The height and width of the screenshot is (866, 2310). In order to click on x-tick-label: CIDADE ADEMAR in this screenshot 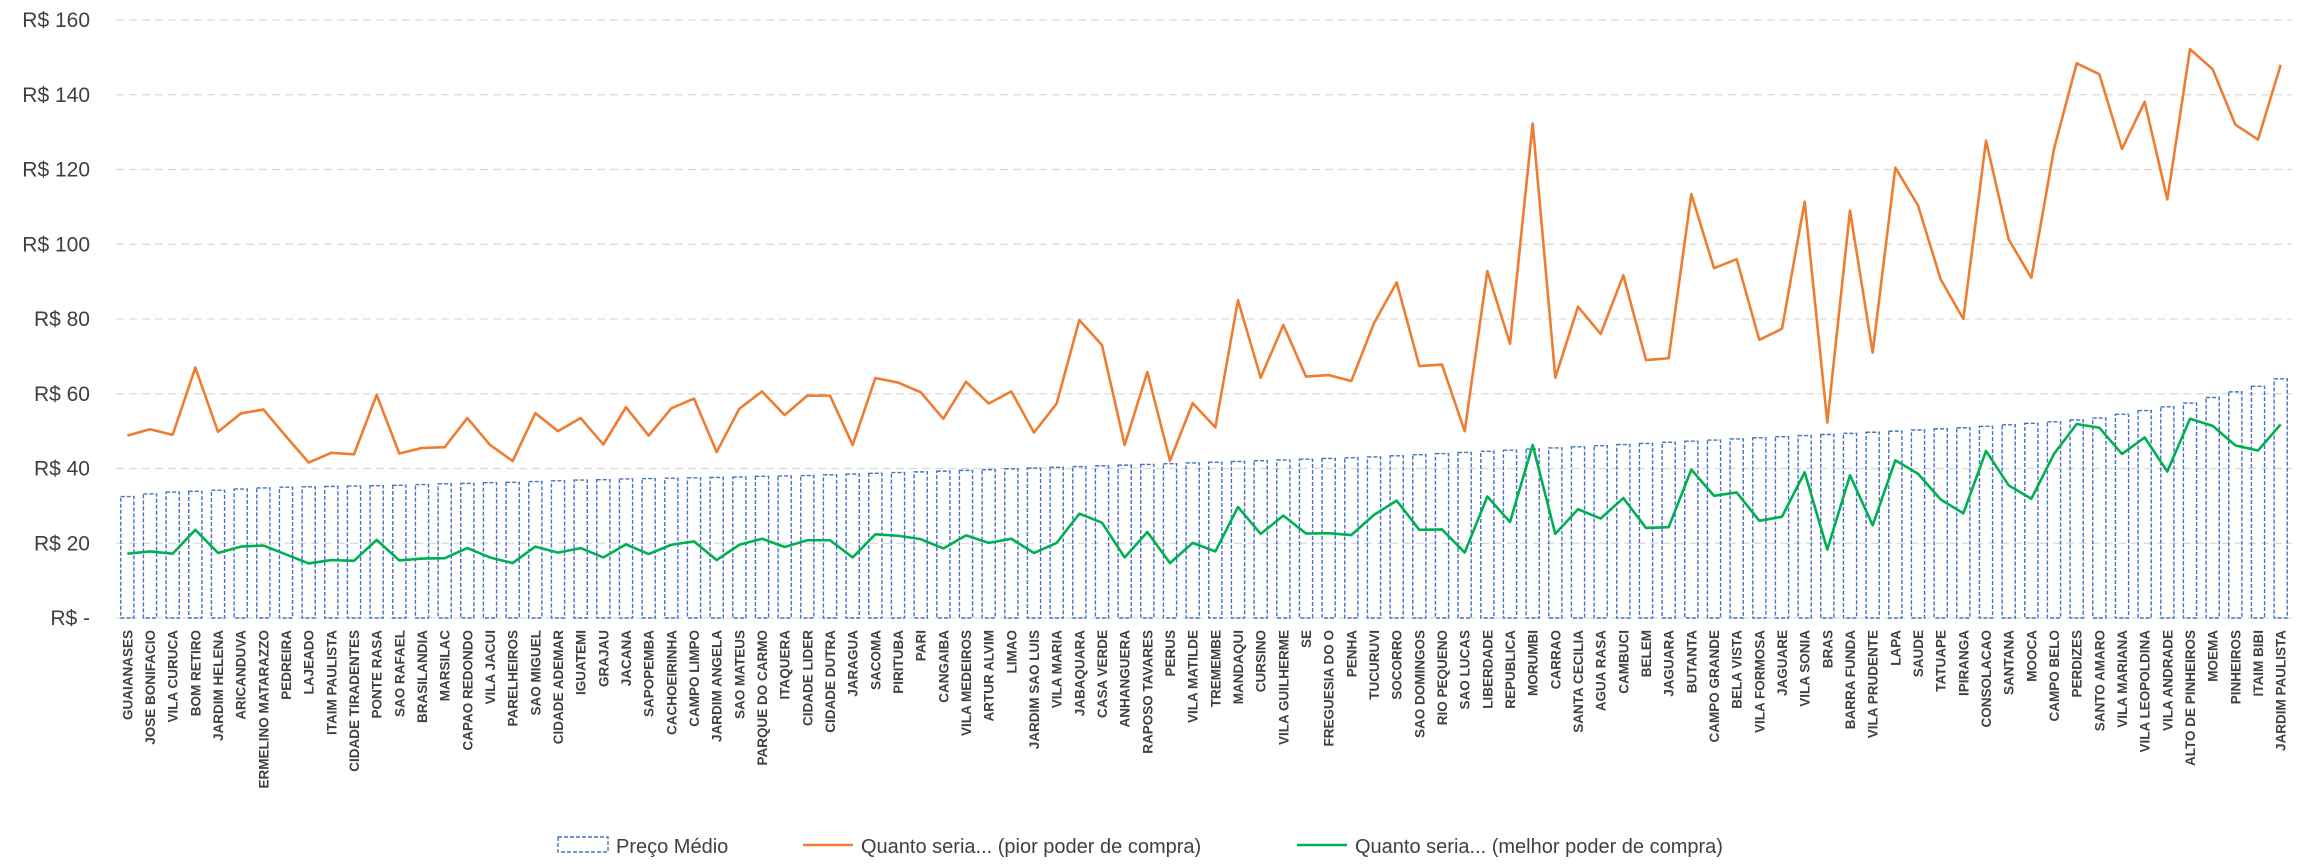, I will do `click(558, 687)`.